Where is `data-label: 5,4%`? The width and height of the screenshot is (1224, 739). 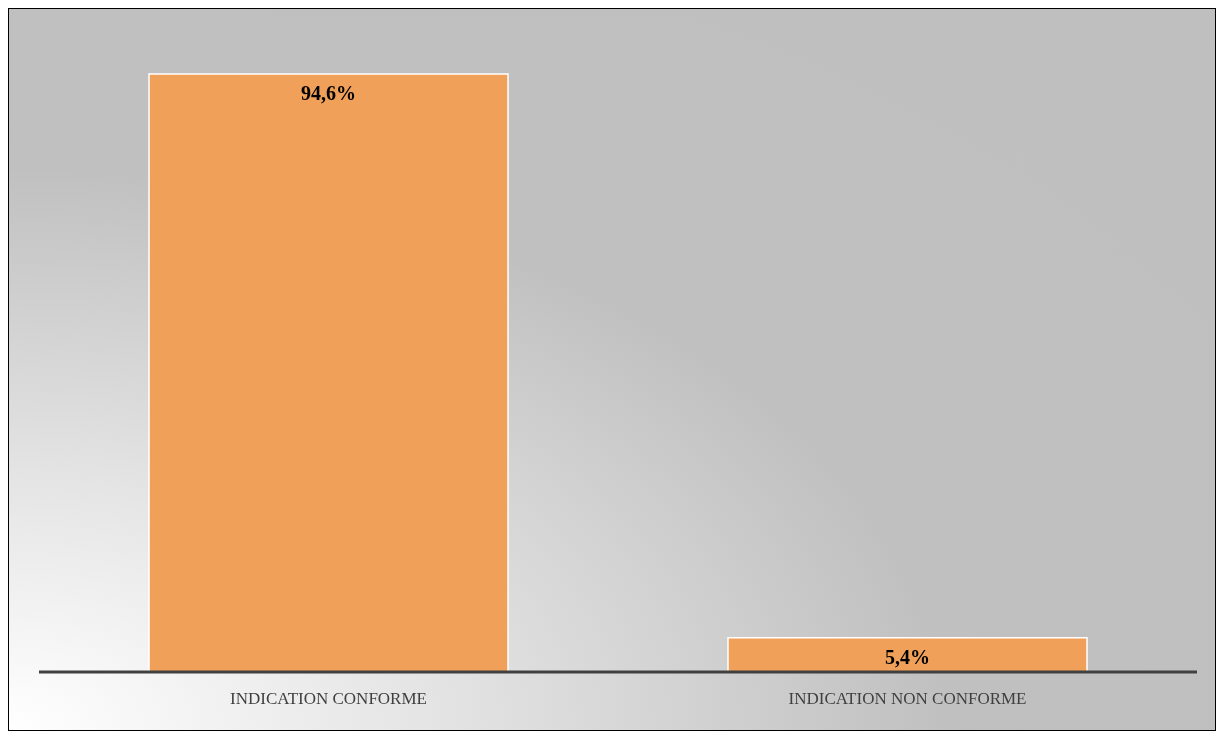 data-label: 5,4% is located at coordinates (908, 657).